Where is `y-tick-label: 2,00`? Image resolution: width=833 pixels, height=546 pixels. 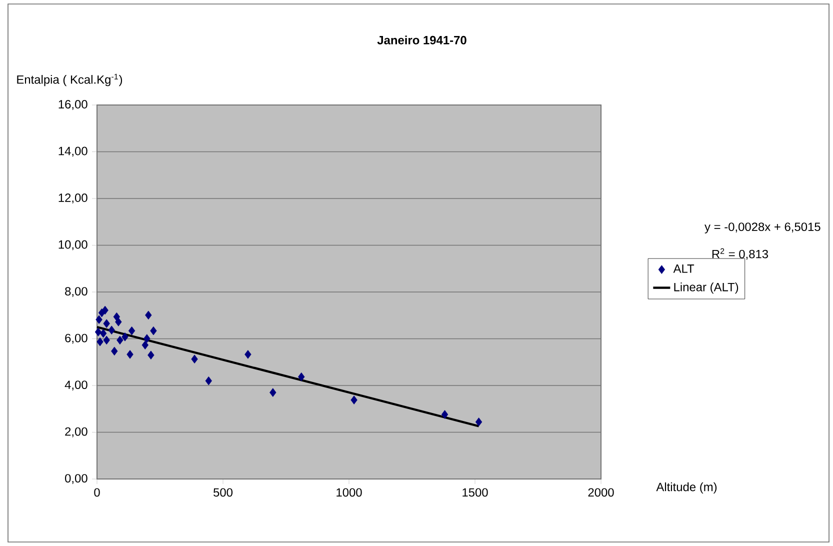 y-tick-label: 2,00 is located at coordinates (76, 432).